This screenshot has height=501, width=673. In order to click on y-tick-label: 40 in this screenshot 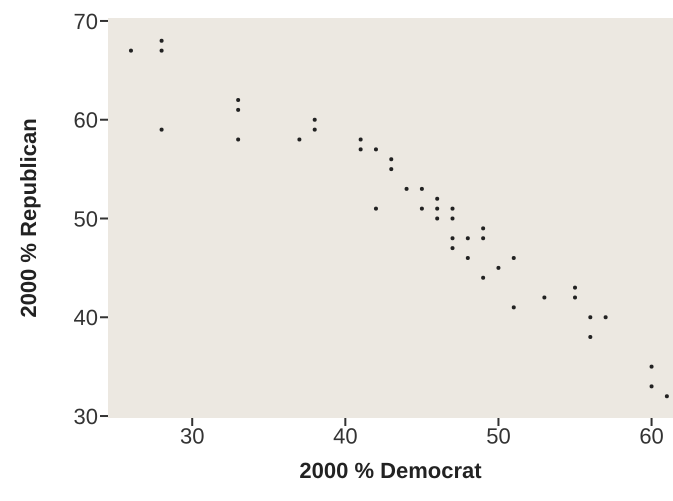, I will do `click(86, 317)`.